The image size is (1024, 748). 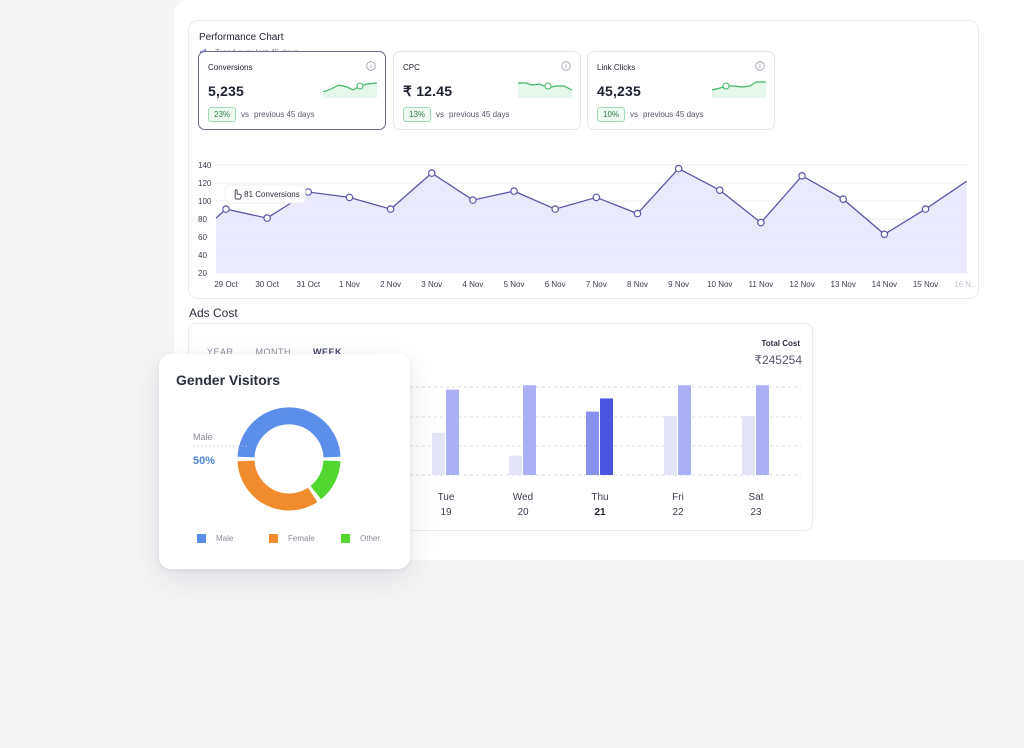 What do you see at coordinates (446, 512) in the screenshot?
I see `date-label: 19` at bounding box center [446, 512].